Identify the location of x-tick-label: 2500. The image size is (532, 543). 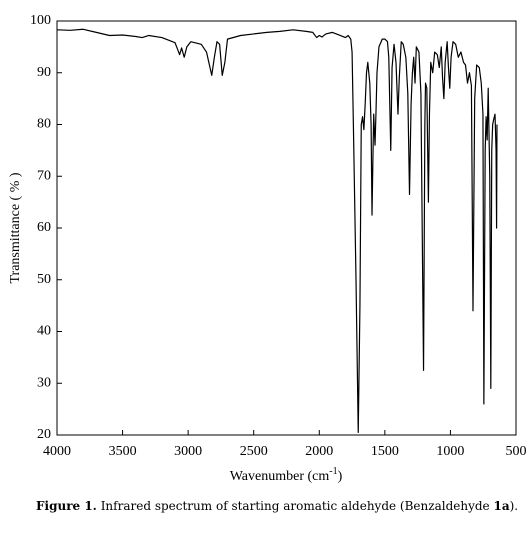
(254, 451).